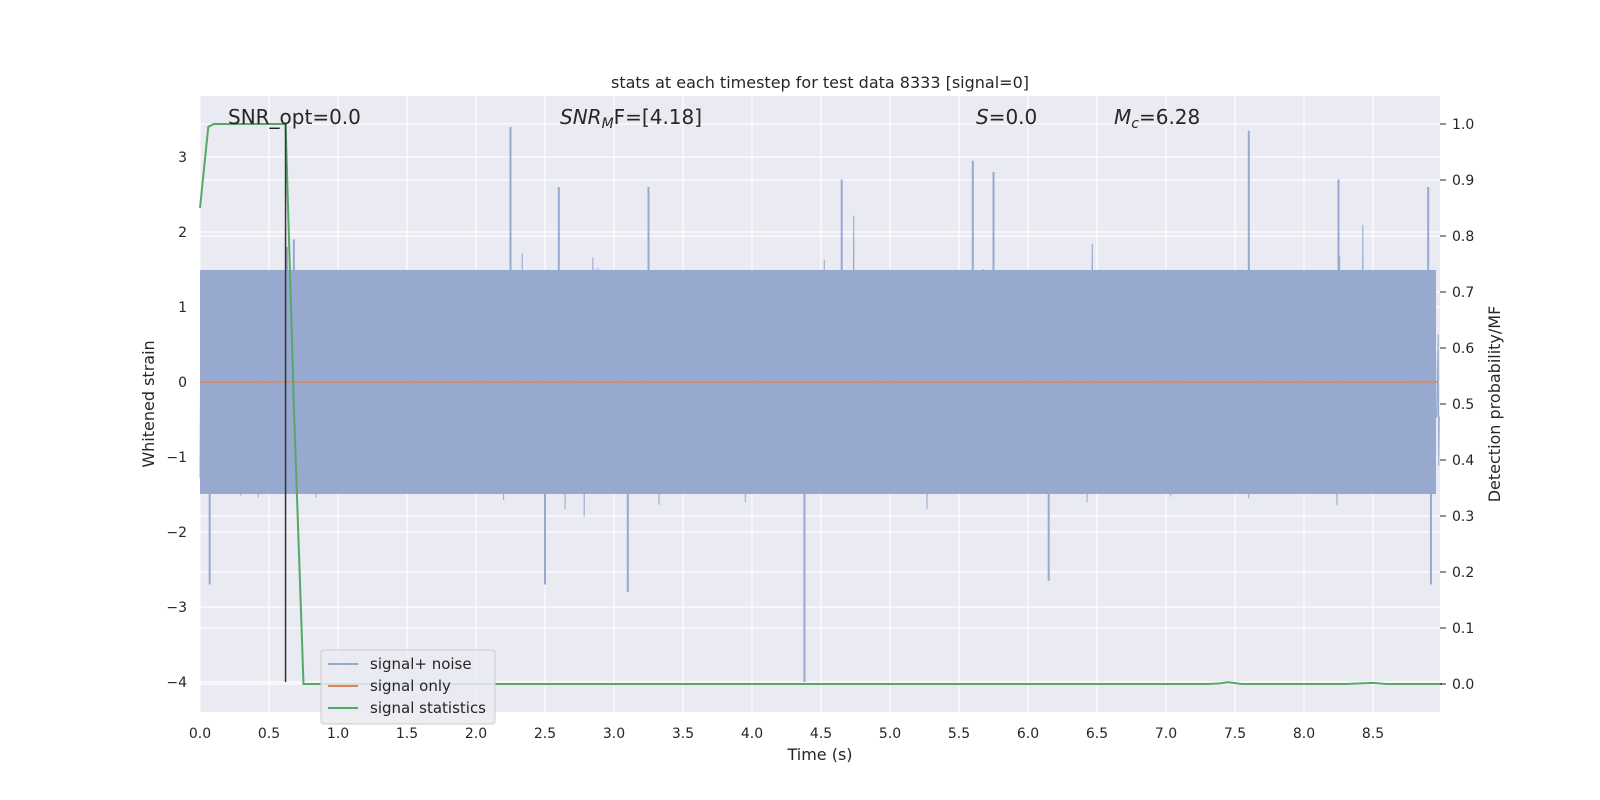 This screenshot has width=1600, height=800. What do you see at coordinates (421, 664) in the screenshot?
I see `legend-label-signal-noise: signal+ noise` at bounding box center [421, 664].